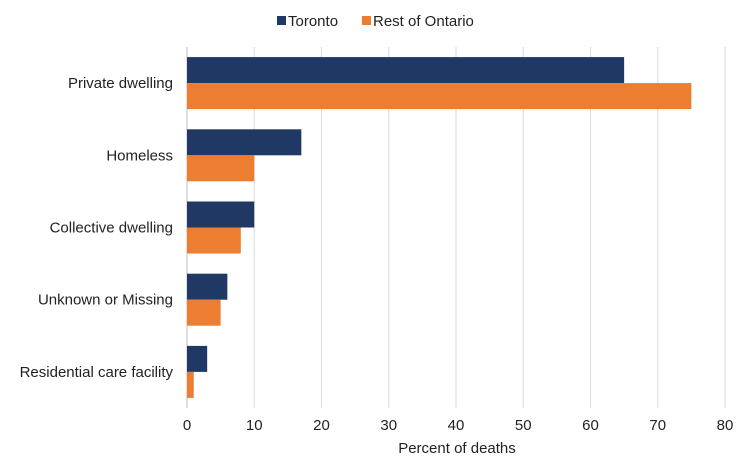  I want to click on x-axis-ticks: 0 10 20 30 40 50 60 70 80, so click(458, 425).